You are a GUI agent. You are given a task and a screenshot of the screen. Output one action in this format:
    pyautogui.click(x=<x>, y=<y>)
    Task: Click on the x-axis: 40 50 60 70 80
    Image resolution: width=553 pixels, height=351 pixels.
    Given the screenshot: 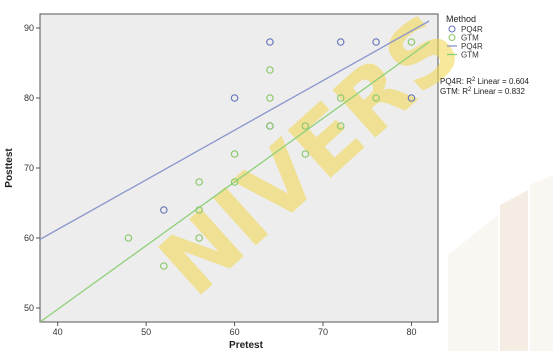 What is the action you would take?
    pyautogui.click(x=234, y=329)
    